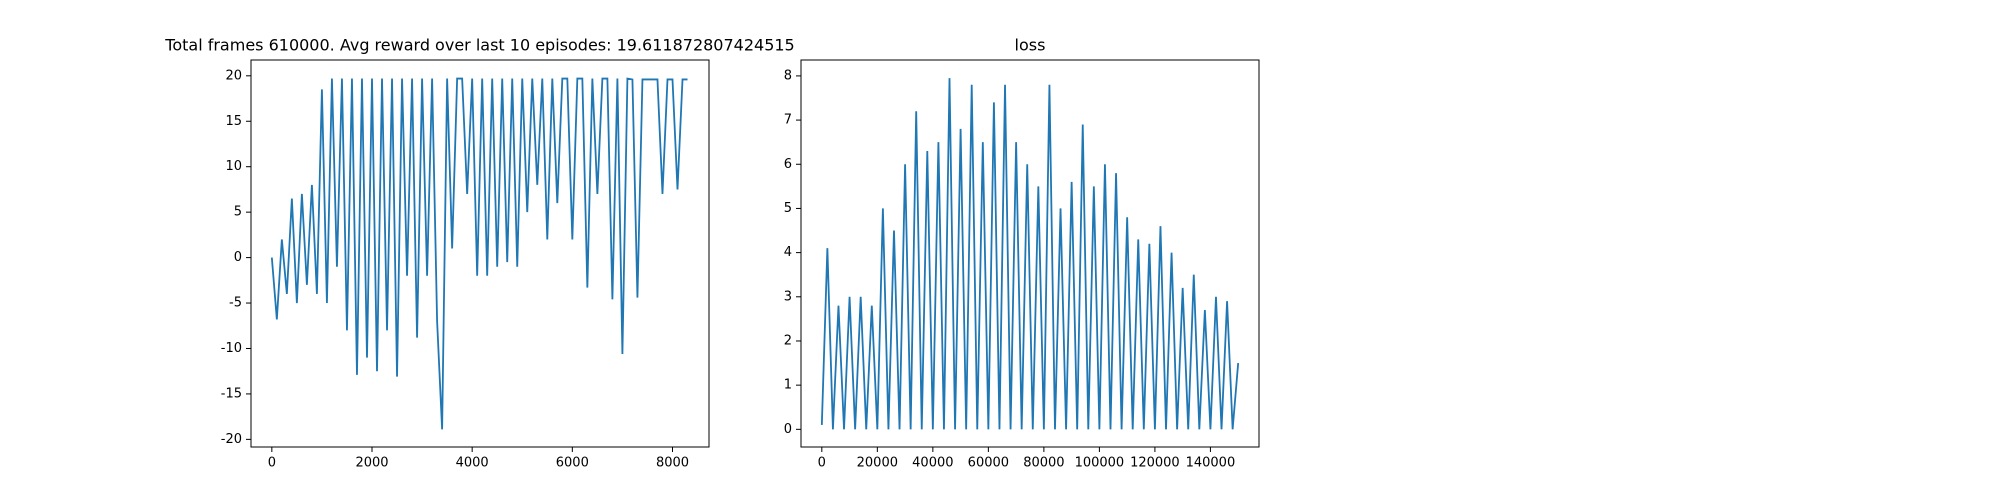  I want to click on x-tick-label: 100000, so click(1100, 463).